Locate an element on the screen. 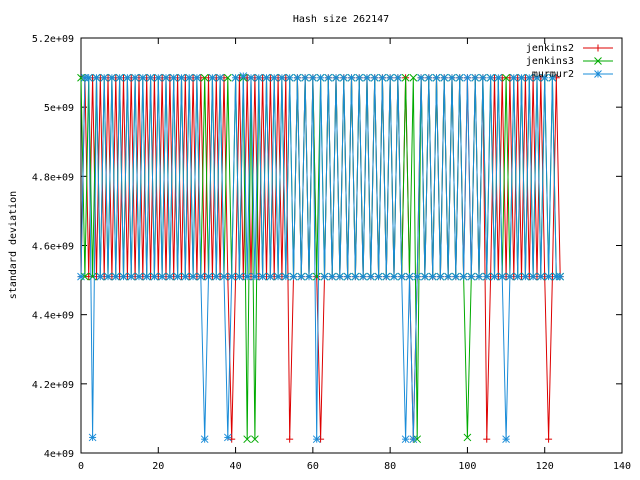 This screenshot has width=640, height=480. legend: jenkins2 jenkins3 murmur2 is located at coordinates (569, 61).